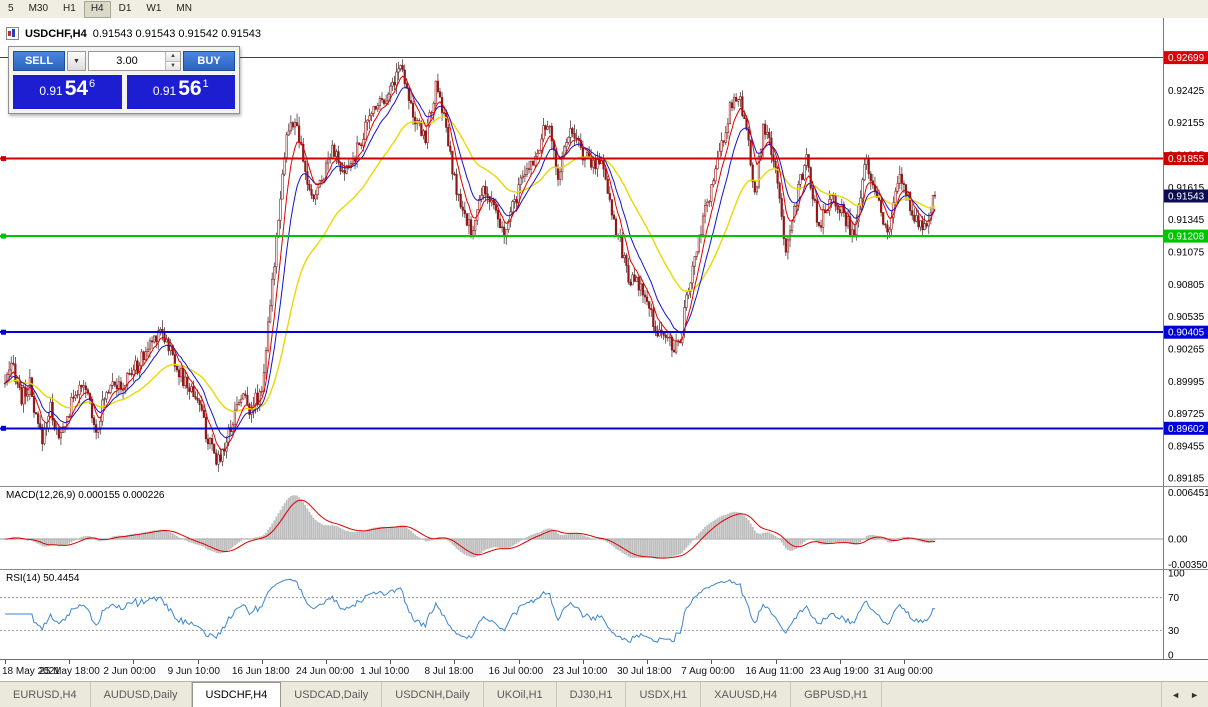 Image resolution: width=1208 pixels, height=707 pixels. Describe the element at coordinates (836, 694) in the screenshot. I see `chart-tab-gbpusd: GBPUSD,H1` at that location.